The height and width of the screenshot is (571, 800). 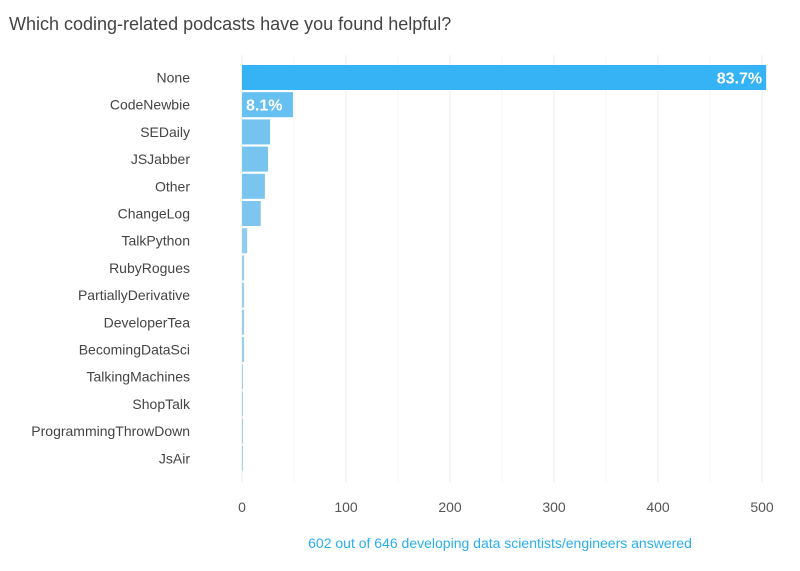 I want to click on category-label: CodeNewbie, so click(x=150, y=105).